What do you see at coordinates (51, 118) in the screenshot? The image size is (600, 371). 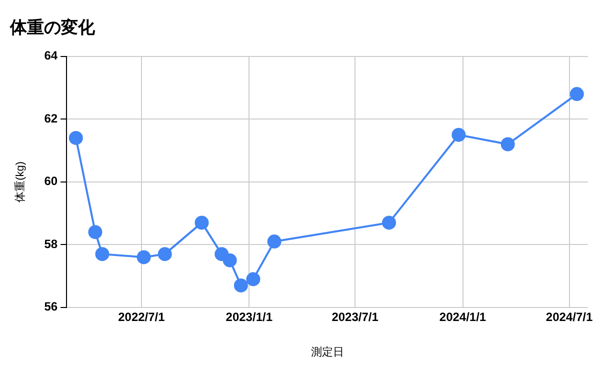 I see `y-tick-label: 62` at bounding box center [51, 118].